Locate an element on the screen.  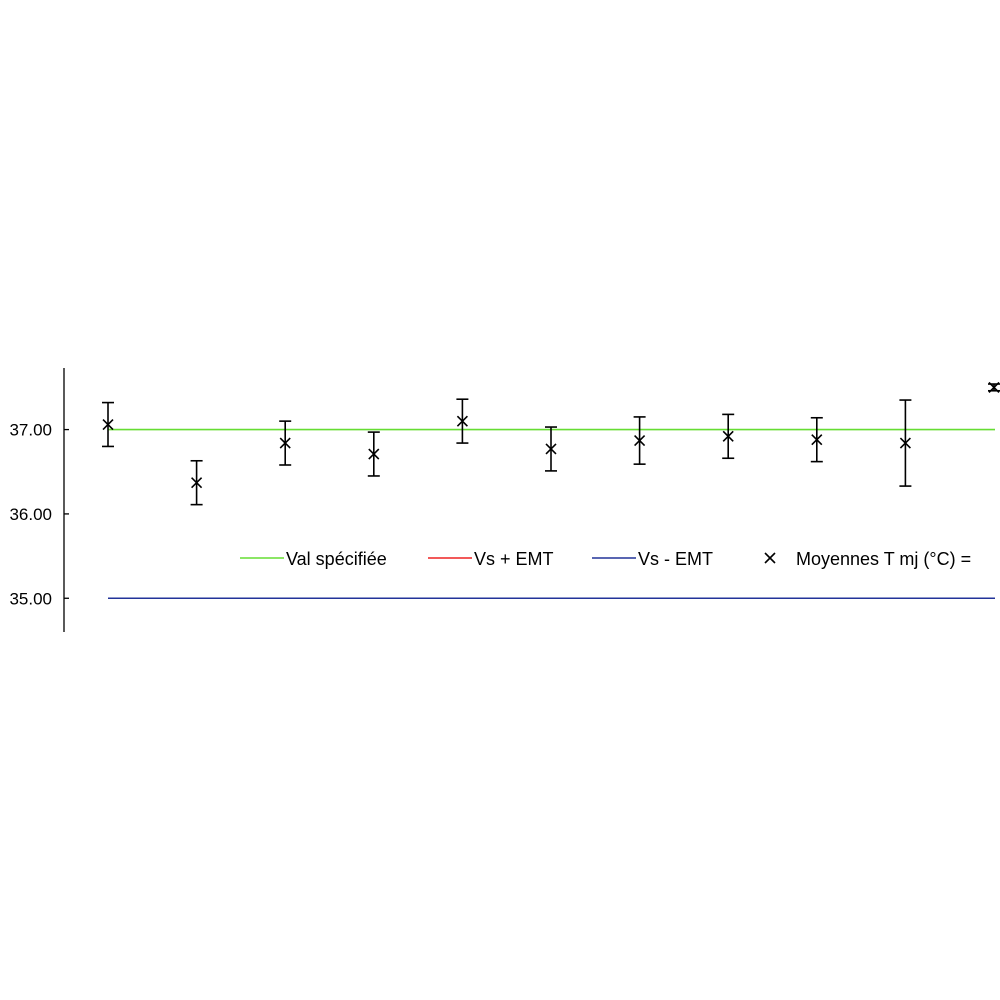
legend-item-3: Moyennes T mj (°C) = is located at coordinates (867, 559).